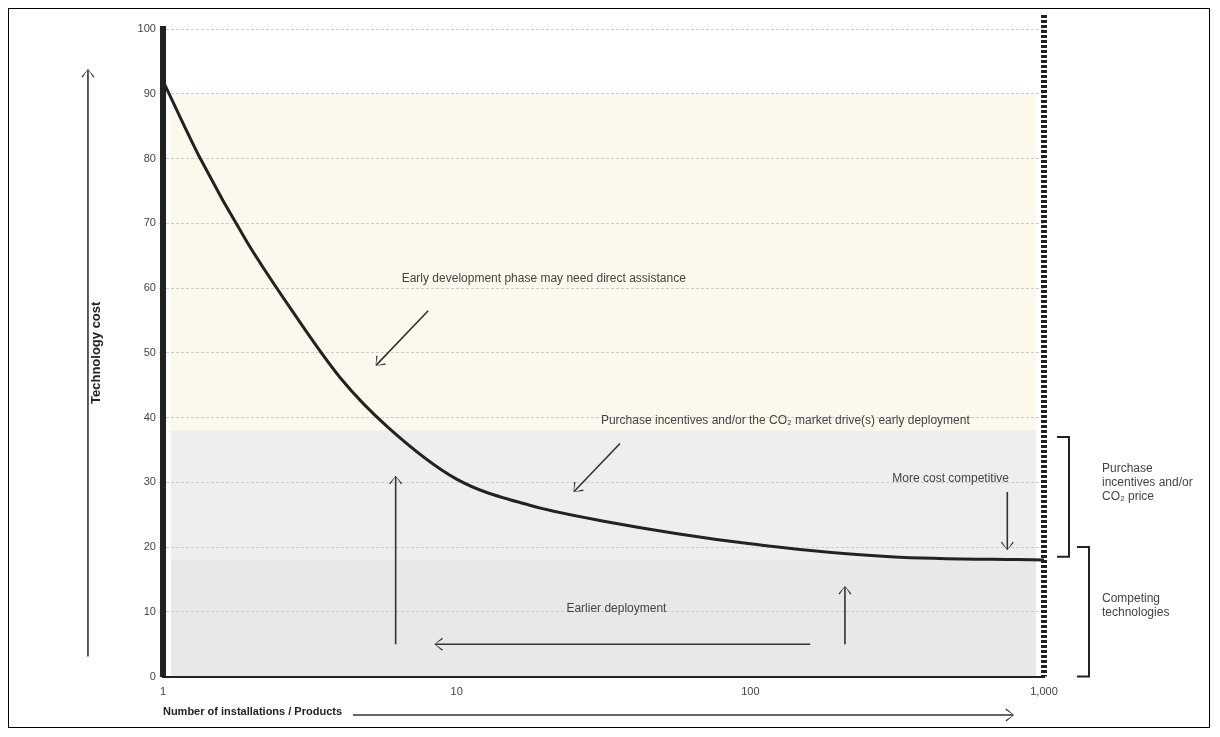  I want to click on y-tick-label: 20, so click(149, 546).